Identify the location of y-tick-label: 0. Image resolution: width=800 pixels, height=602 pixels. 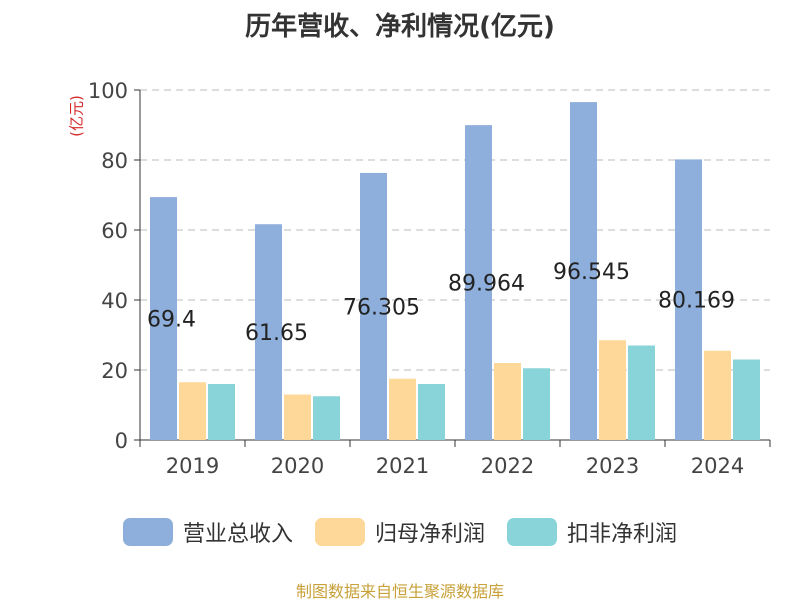
(121, 441).